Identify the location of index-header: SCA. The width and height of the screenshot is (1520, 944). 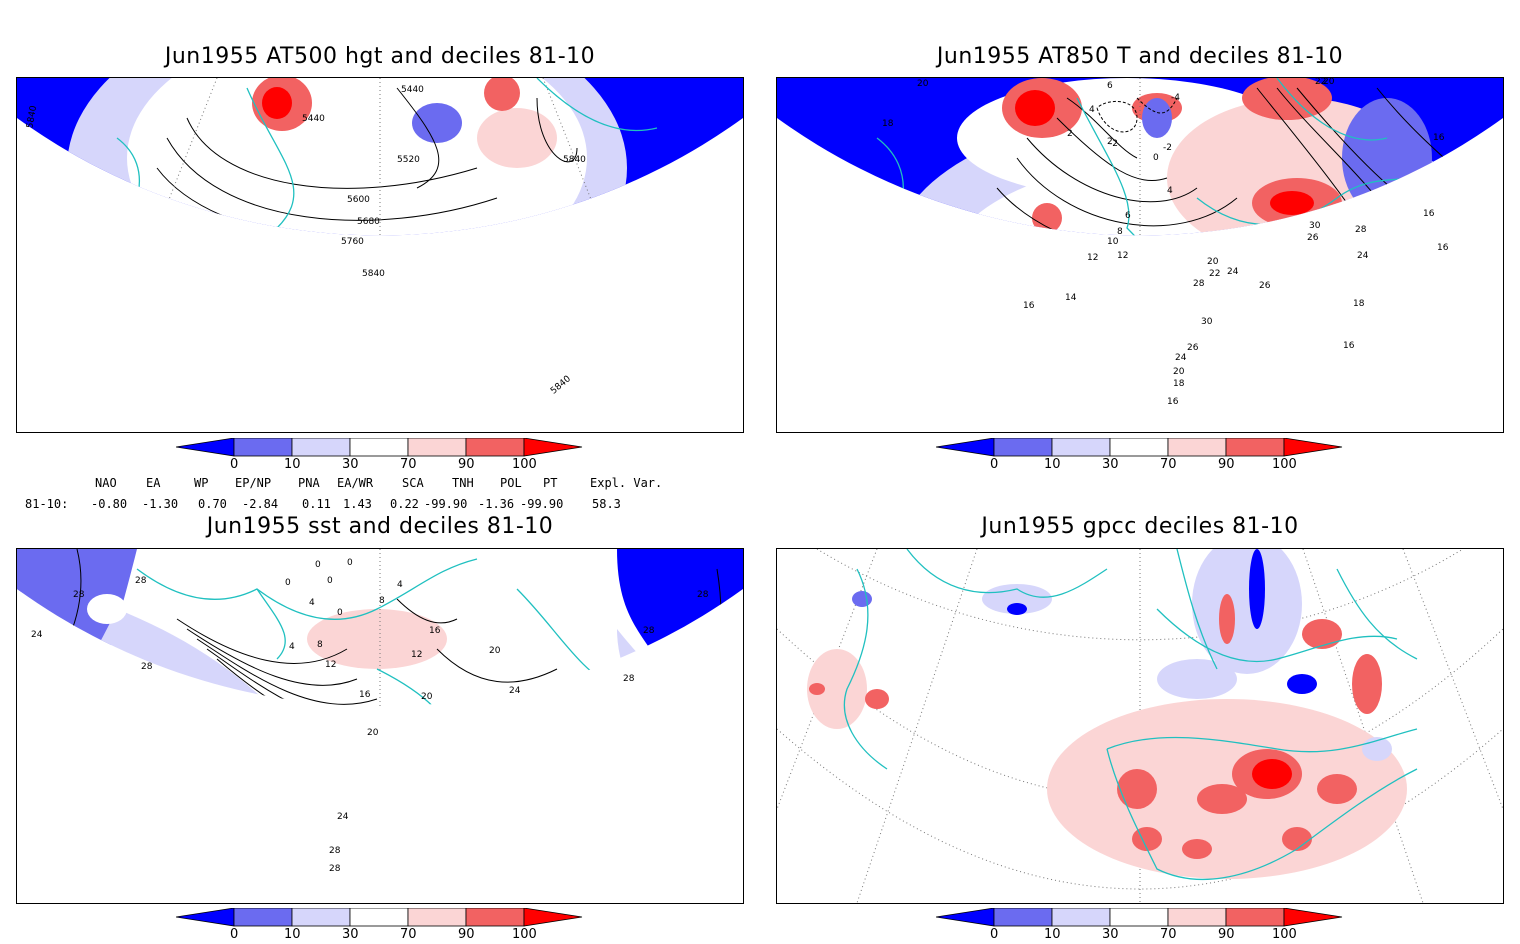
(413, 483).